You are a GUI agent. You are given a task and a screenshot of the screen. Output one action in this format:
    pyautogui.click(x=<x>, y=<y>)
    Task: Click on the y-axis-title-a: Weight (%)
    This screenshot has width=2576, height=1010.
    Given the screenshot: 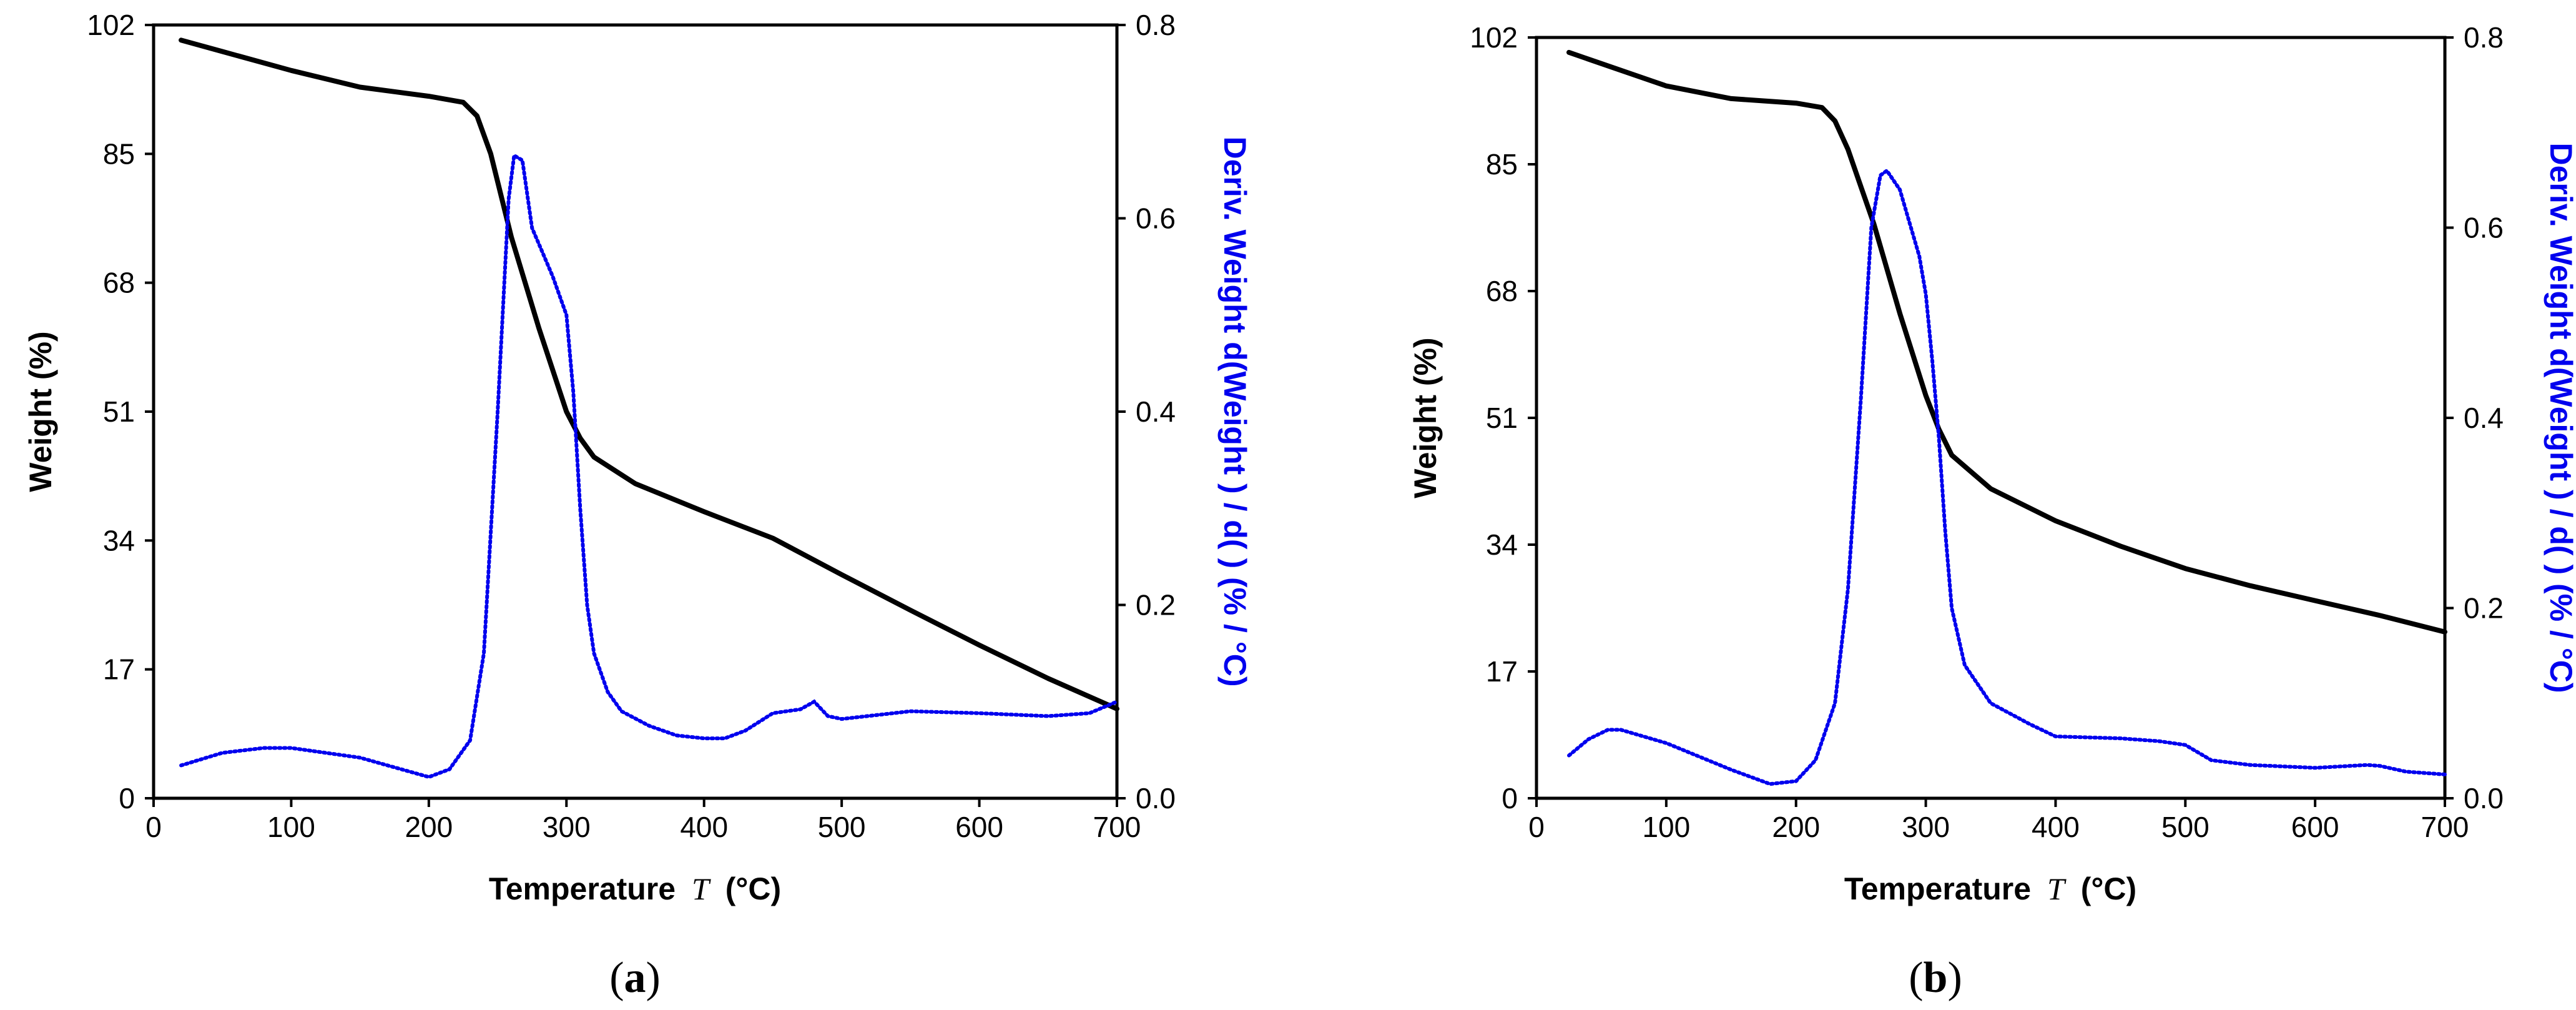 What is the action you would take?
    pyautogui.click(x=40, y=412)
    